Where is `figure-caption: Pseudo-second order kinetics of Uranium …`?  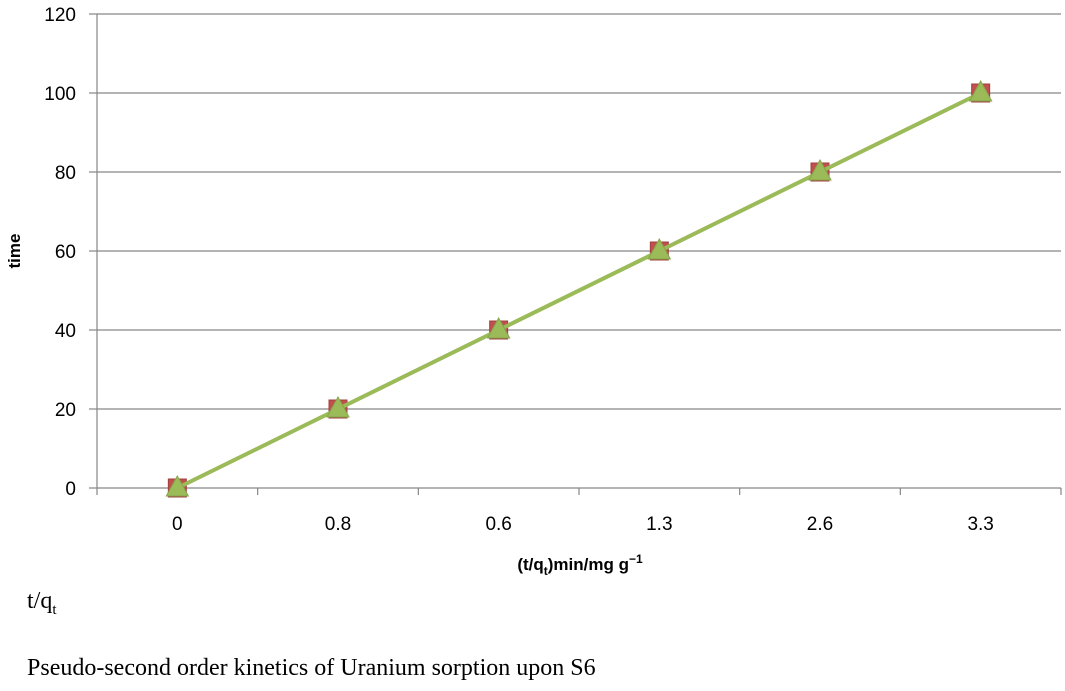
figure-caption: Pseudo-second order kinetics of Uranium … is located at coordinates (311, 668).